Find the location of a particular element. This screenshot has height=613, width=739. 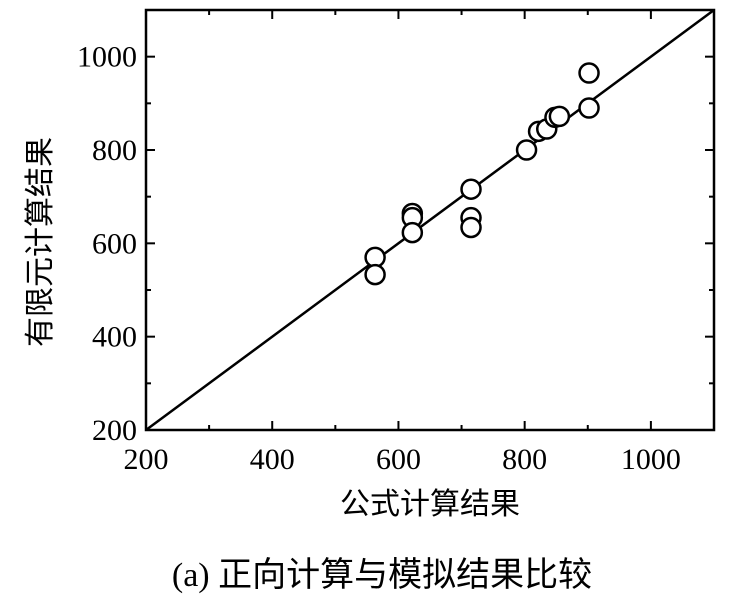

x-tick-label: 400 is located at coordinates (272, 459).